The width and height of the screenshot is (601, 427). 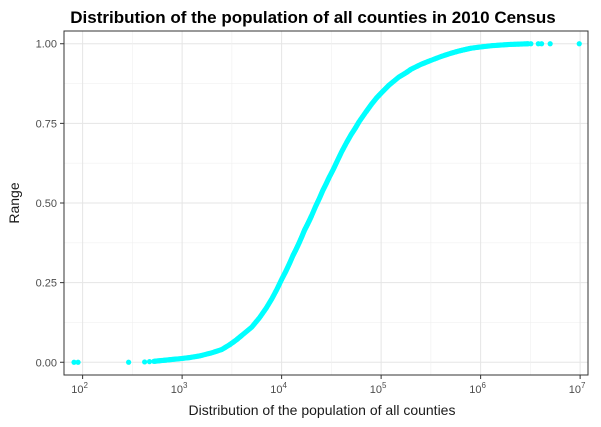 I want to click on x-tick-label: 10², so click(x=79, y=388).